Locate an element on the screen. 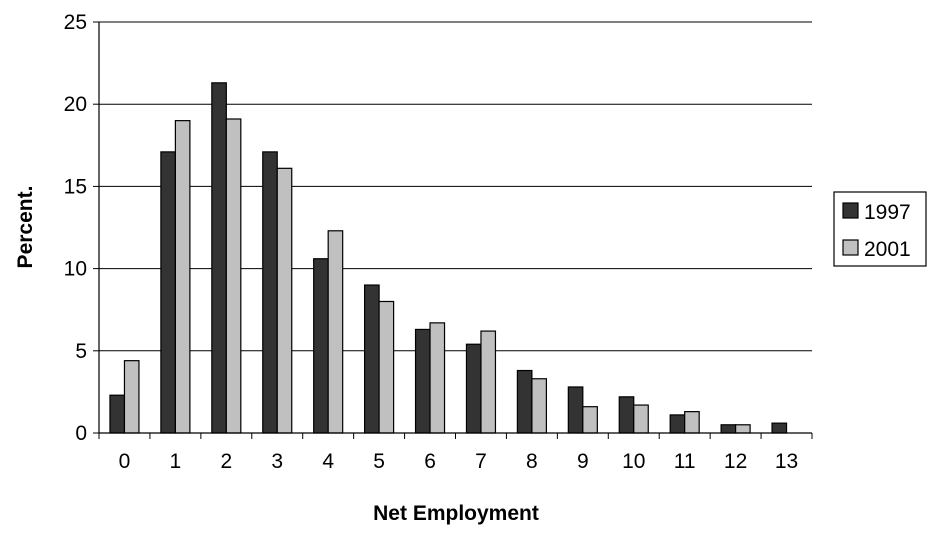 Image resolution: width=935 pixels, height=535 pixels. y-tick-labels: 0 5 10 15 20 25 is located at coordinates (75, 228).